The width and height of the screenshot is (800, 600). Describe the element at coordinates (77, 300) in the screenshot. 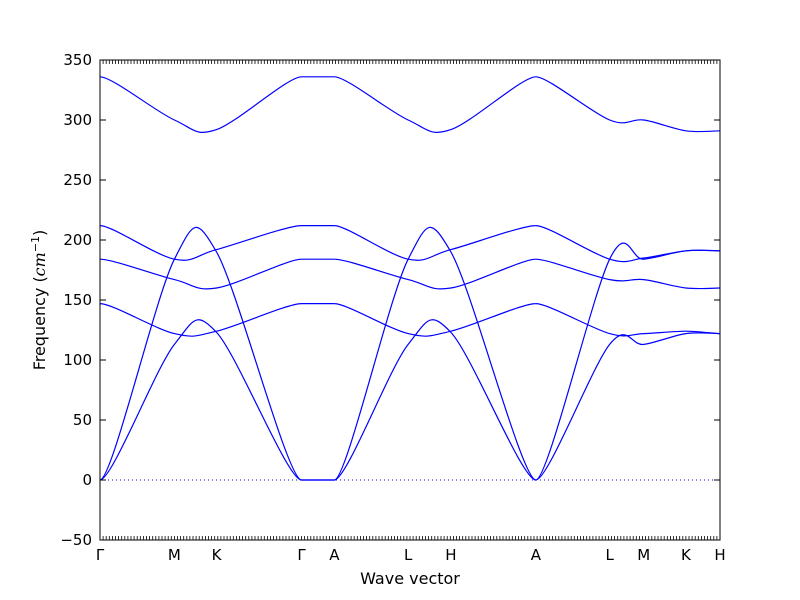

I see `y-tick-label-150: 150` at that location.